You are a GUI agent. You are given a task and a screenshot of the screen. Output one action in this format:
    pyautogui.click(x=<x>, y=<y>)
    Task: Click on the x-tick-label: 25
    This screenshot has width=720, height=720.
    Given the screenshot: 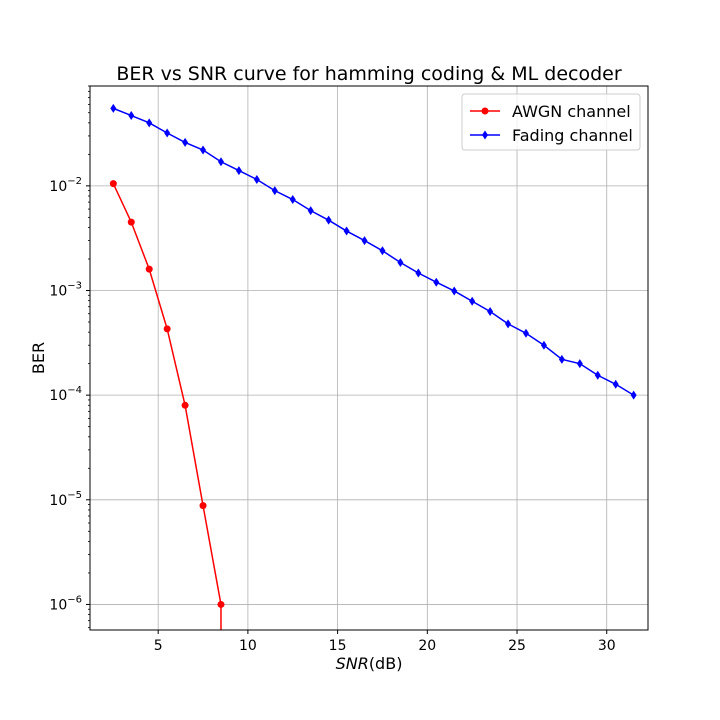 What is the action you would take?
    pyautogui.click(x=517, y=646)
    